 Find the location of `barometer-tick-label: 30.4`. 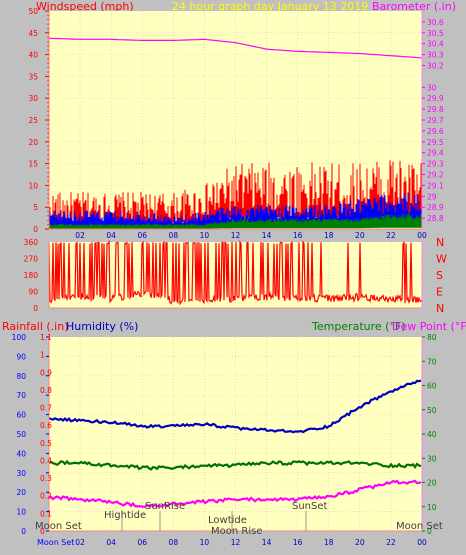

barometer-tick-label: 30.4 is located at coordinates (435, 44).